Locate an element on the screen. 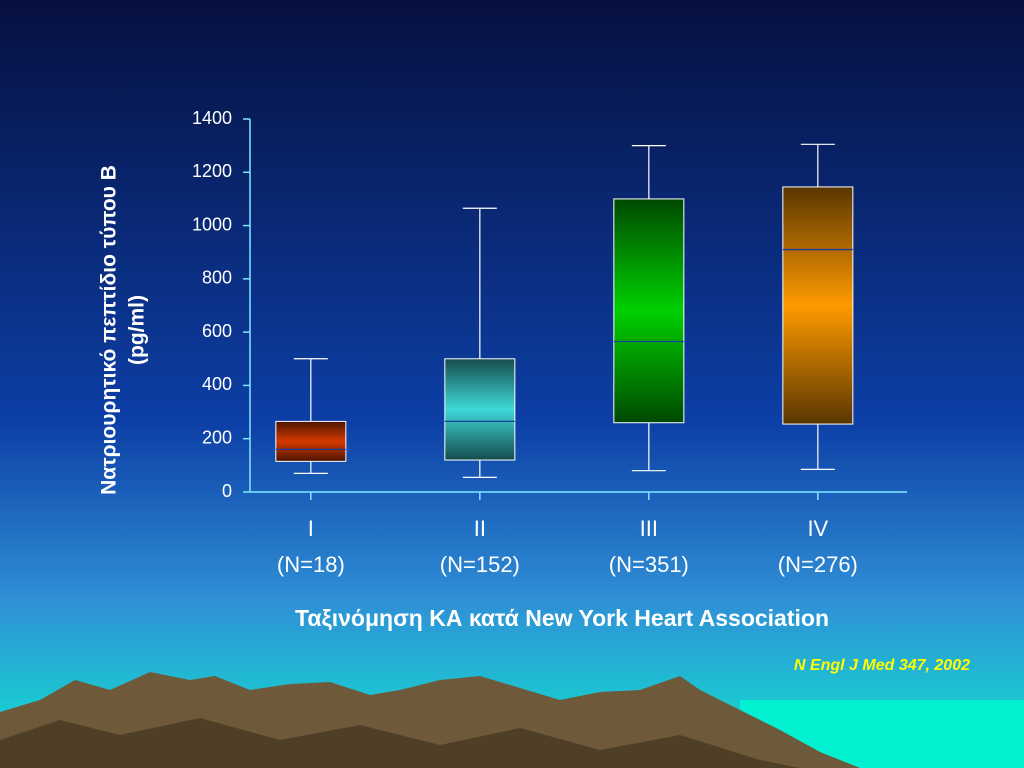 Image resolution: width=1024 pixels, height=768 pixels. x-tick-note: (N=152) is located at coordinates (480, 564).